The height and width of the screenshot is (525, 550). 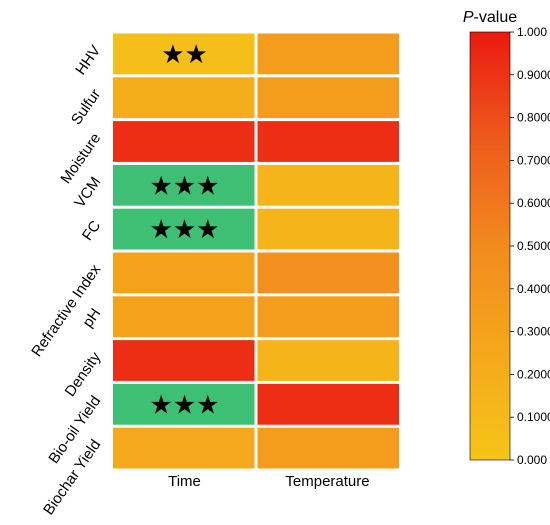 What do you see at coordinates (532, 32) in the screenshot?
I see `colorbar-tick-label: 1.000` at bounding box center [532, 32].